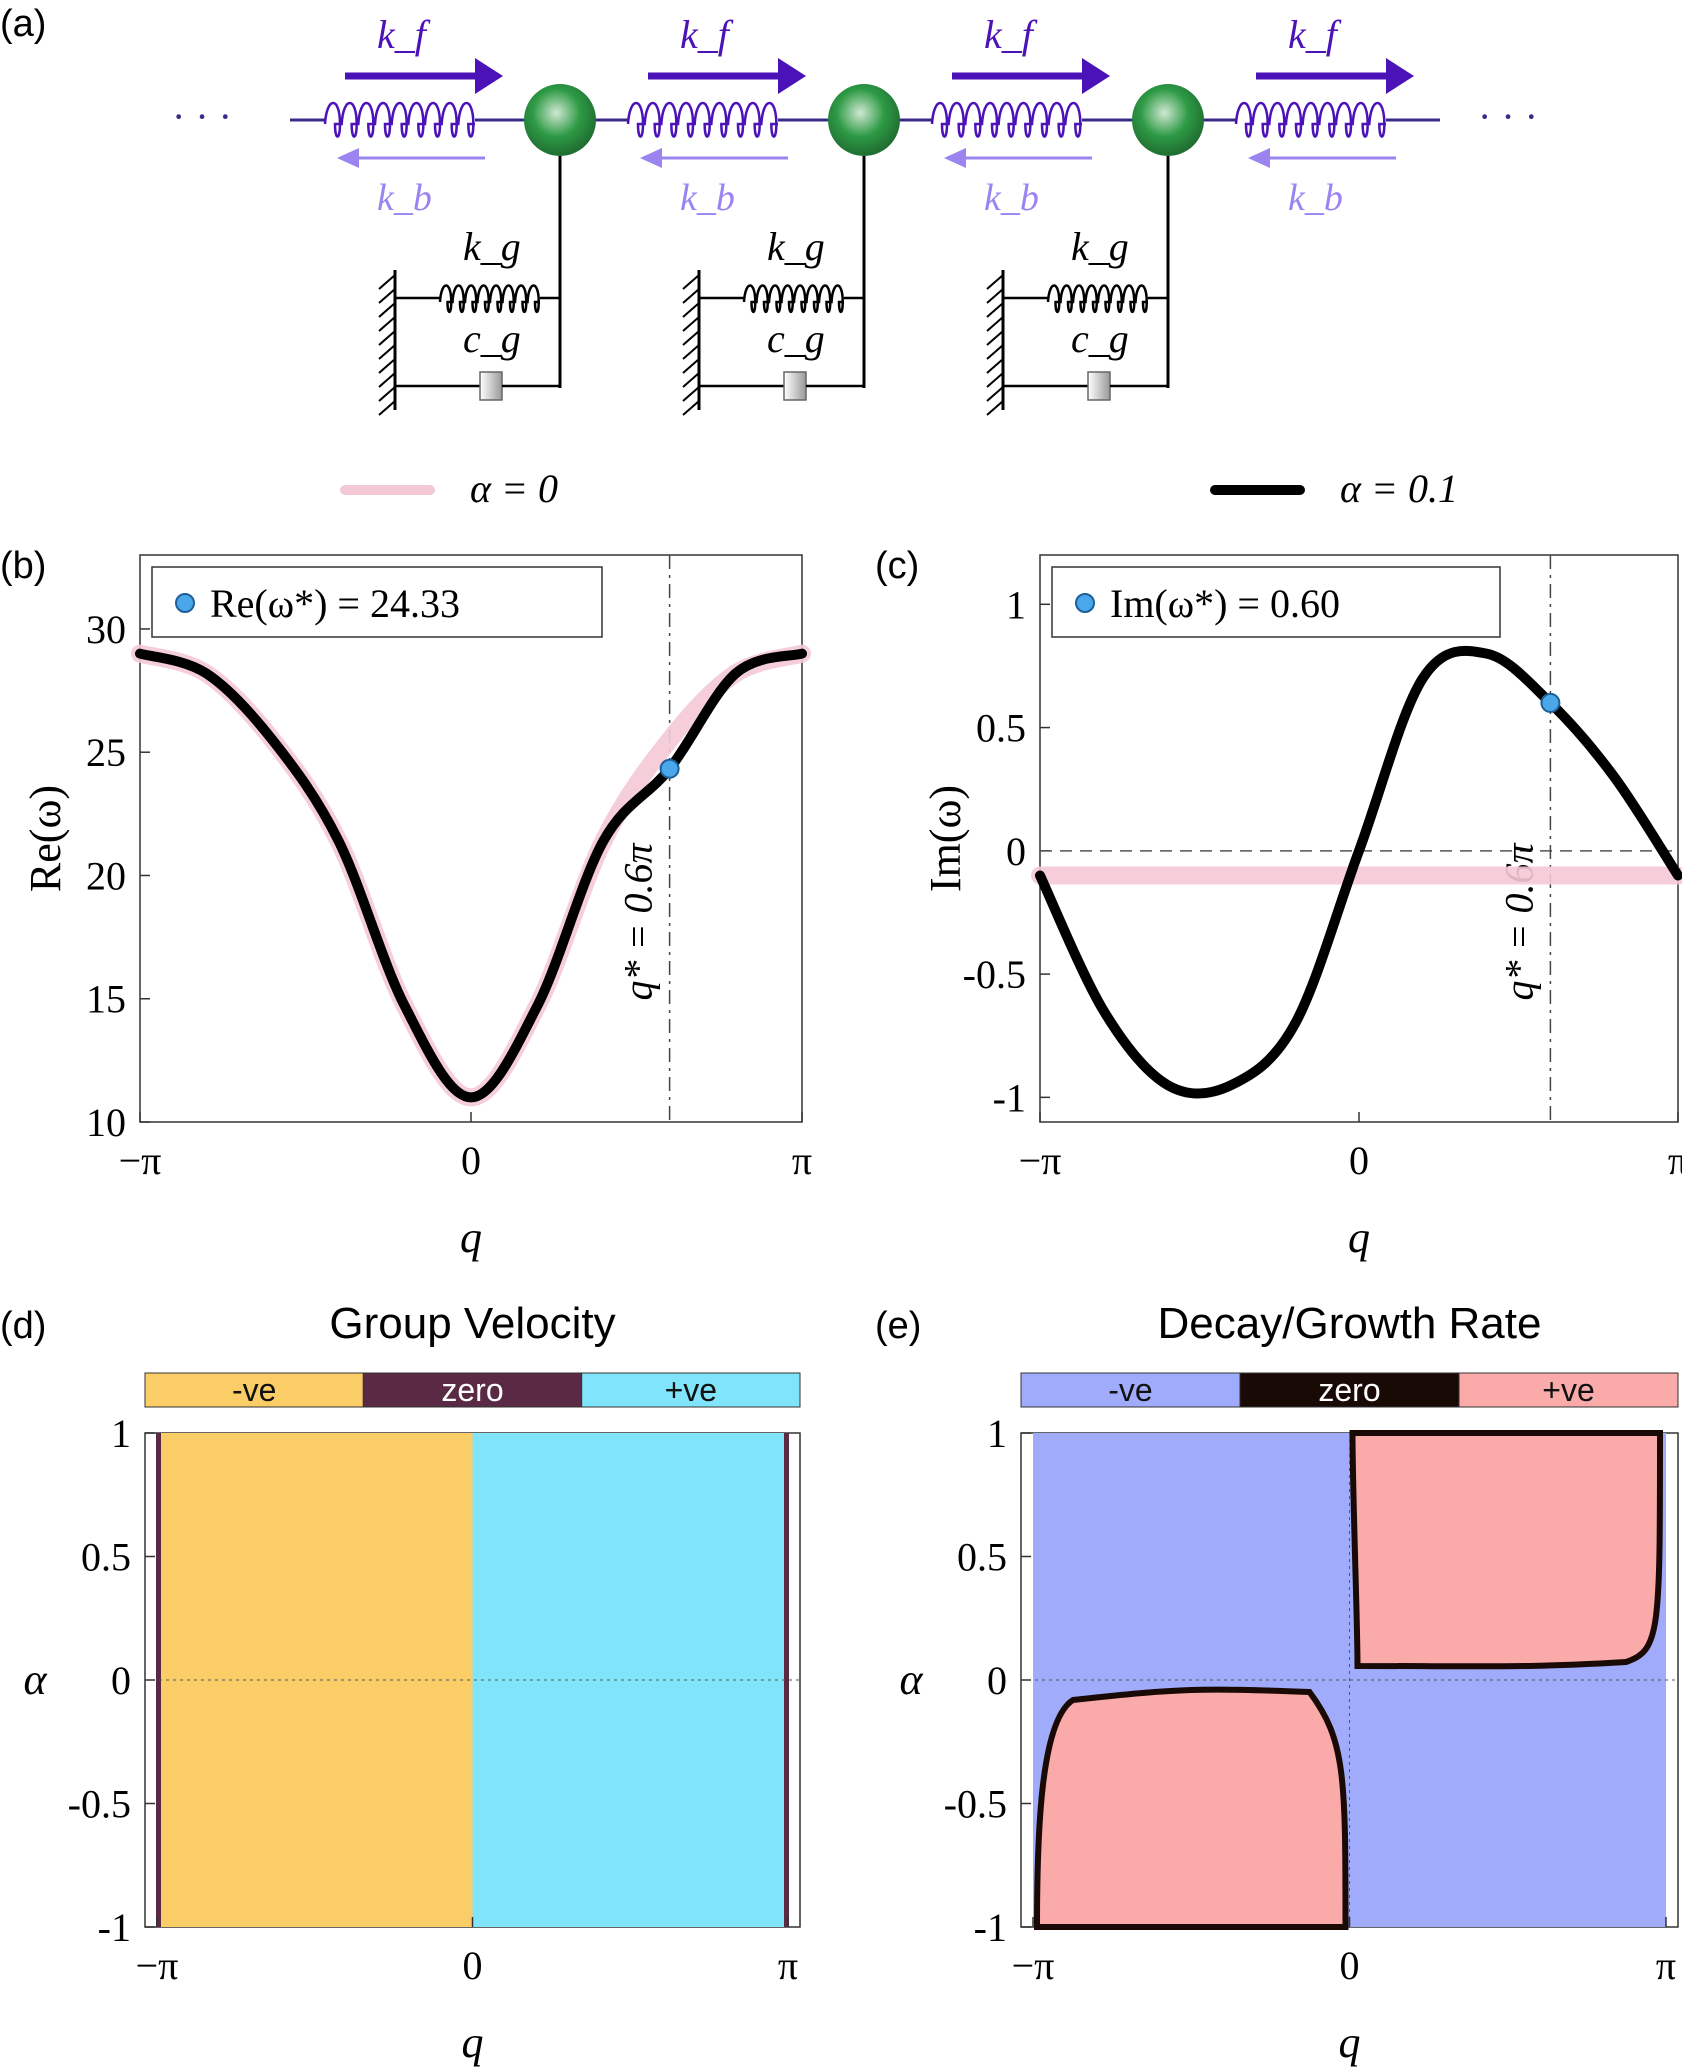 The height and width of the screenshot is (2069, 1682). Describe the element at coordinates (1100, 246) in the screenshot. I see `ground-spring-label: k_g` at that location.